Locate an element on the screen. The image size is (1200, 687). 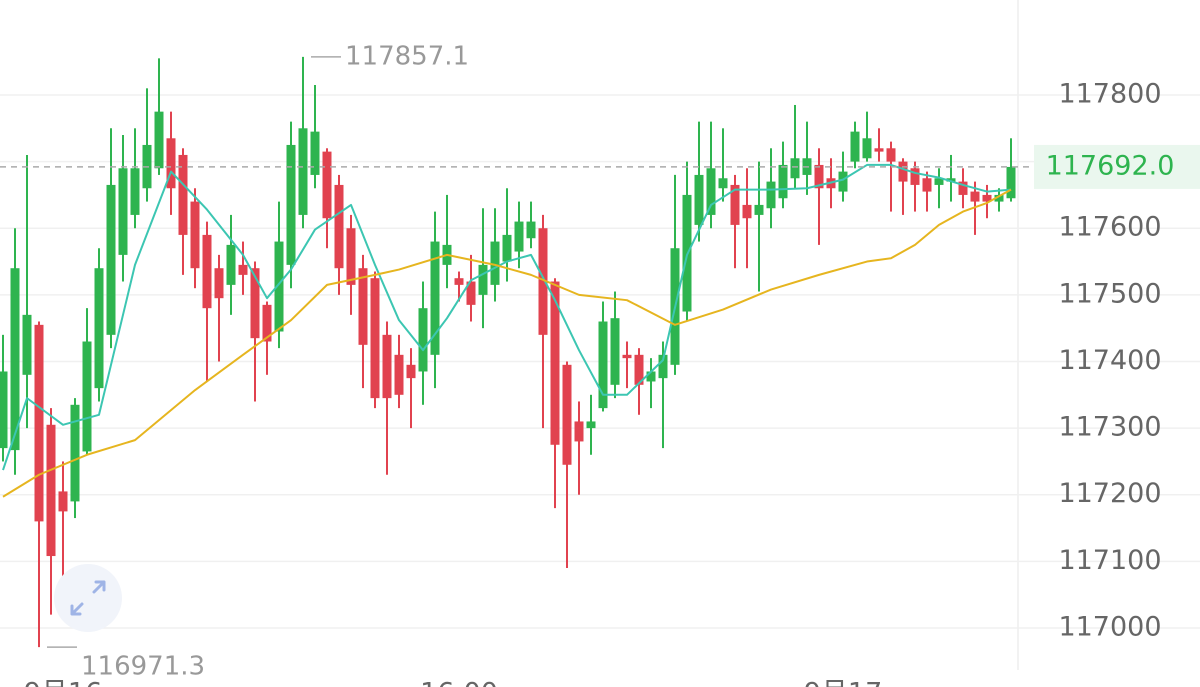
last-price-bg is located at coordinates (1117, 166).